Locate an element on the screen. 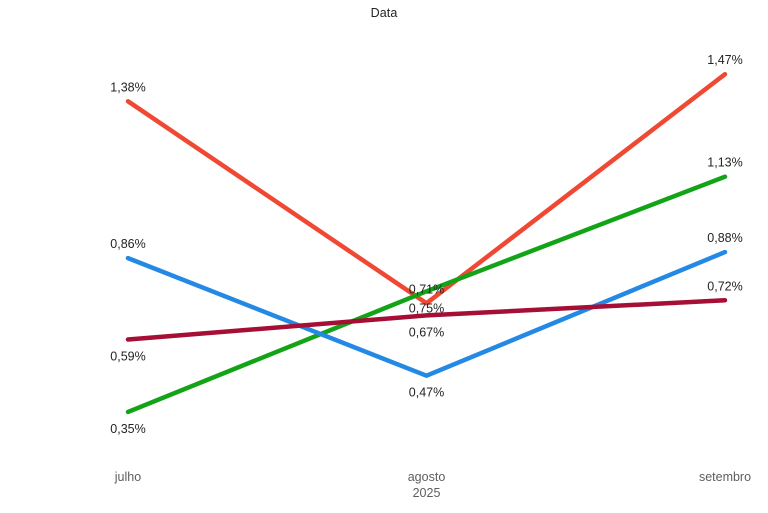 The height and width of the screenshot is (513, 768). data-label-red-0: 1,38% is located at coordinates (127, 87).